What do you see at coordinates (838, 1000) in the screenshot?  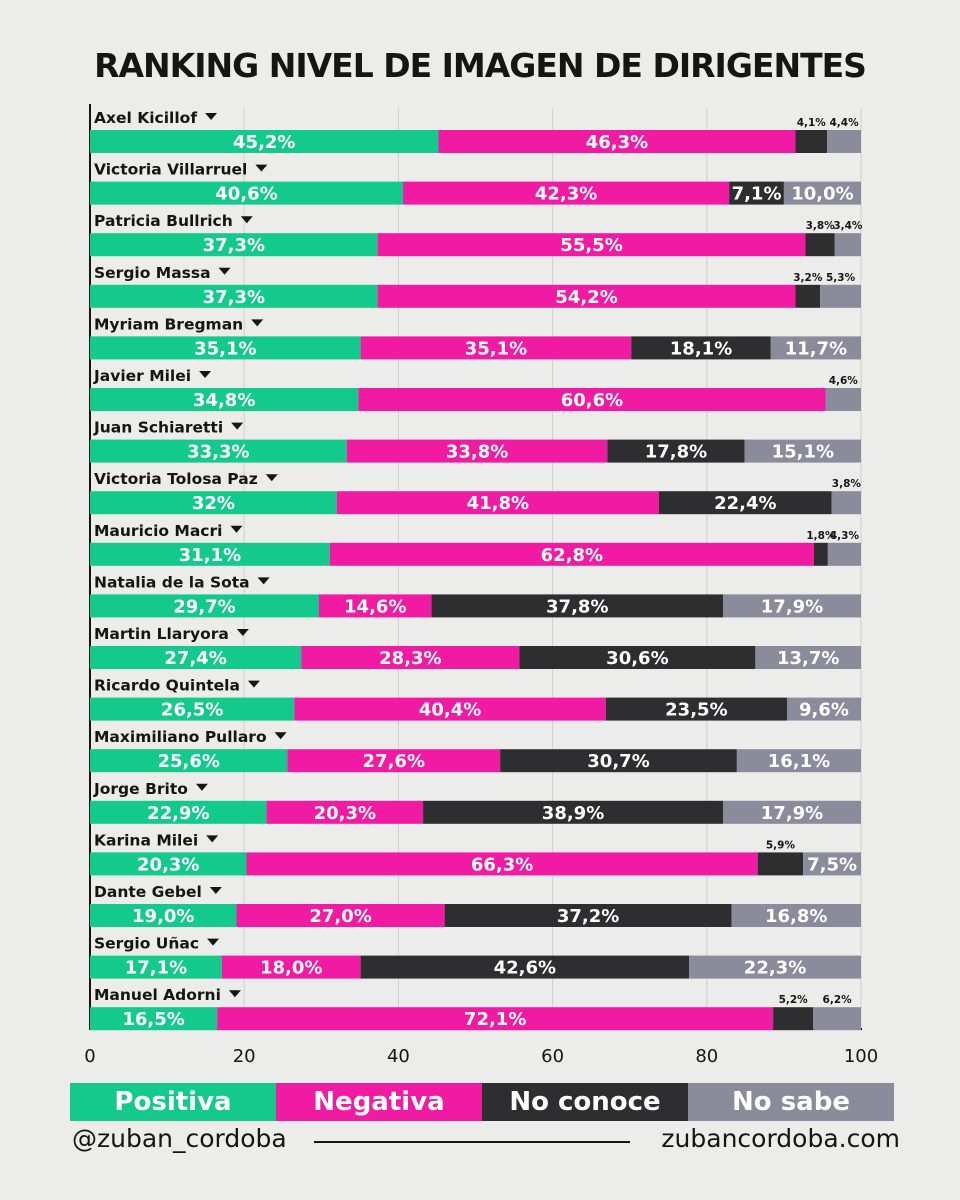 I see `data-label: 6,2%` at bounding box center [838, 1000].